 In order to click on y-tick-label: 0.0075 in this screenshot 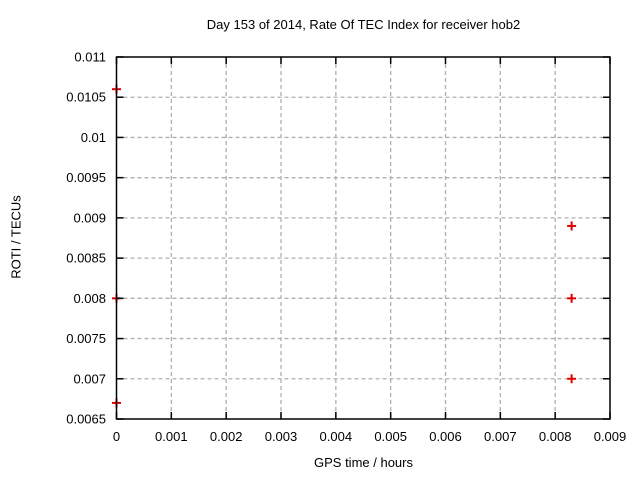, I will do `click(86, 338)`.